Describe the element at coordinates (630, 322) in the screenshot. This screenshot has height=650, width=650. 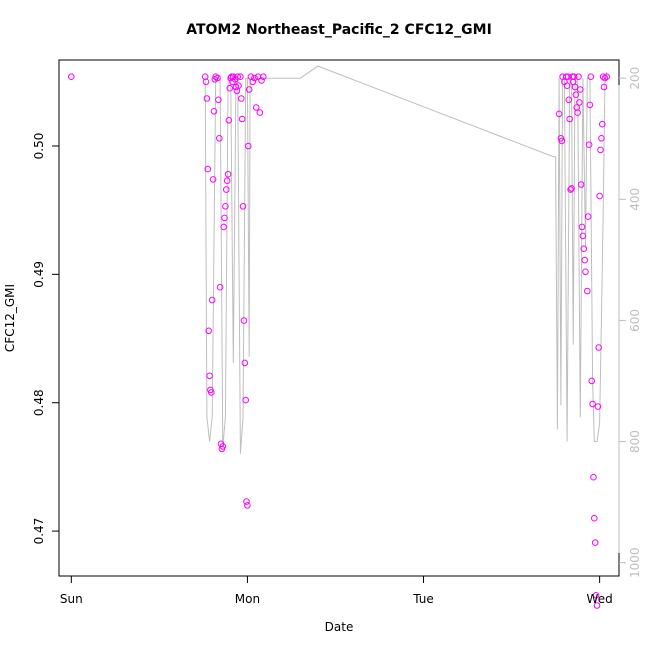
I see `y2-axis: 200 400 600 800 1000` at that location.